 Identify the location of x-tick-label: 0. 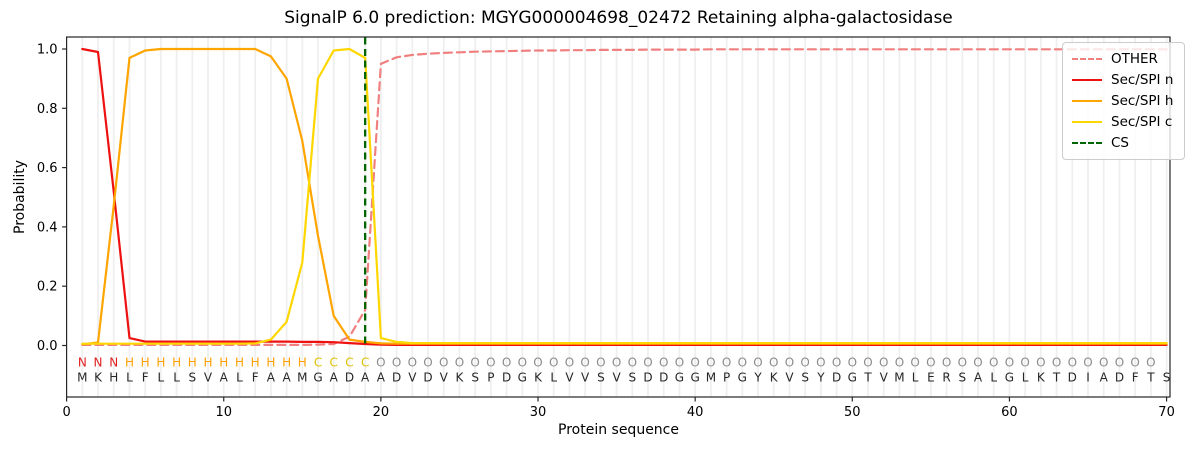
(66, 412).